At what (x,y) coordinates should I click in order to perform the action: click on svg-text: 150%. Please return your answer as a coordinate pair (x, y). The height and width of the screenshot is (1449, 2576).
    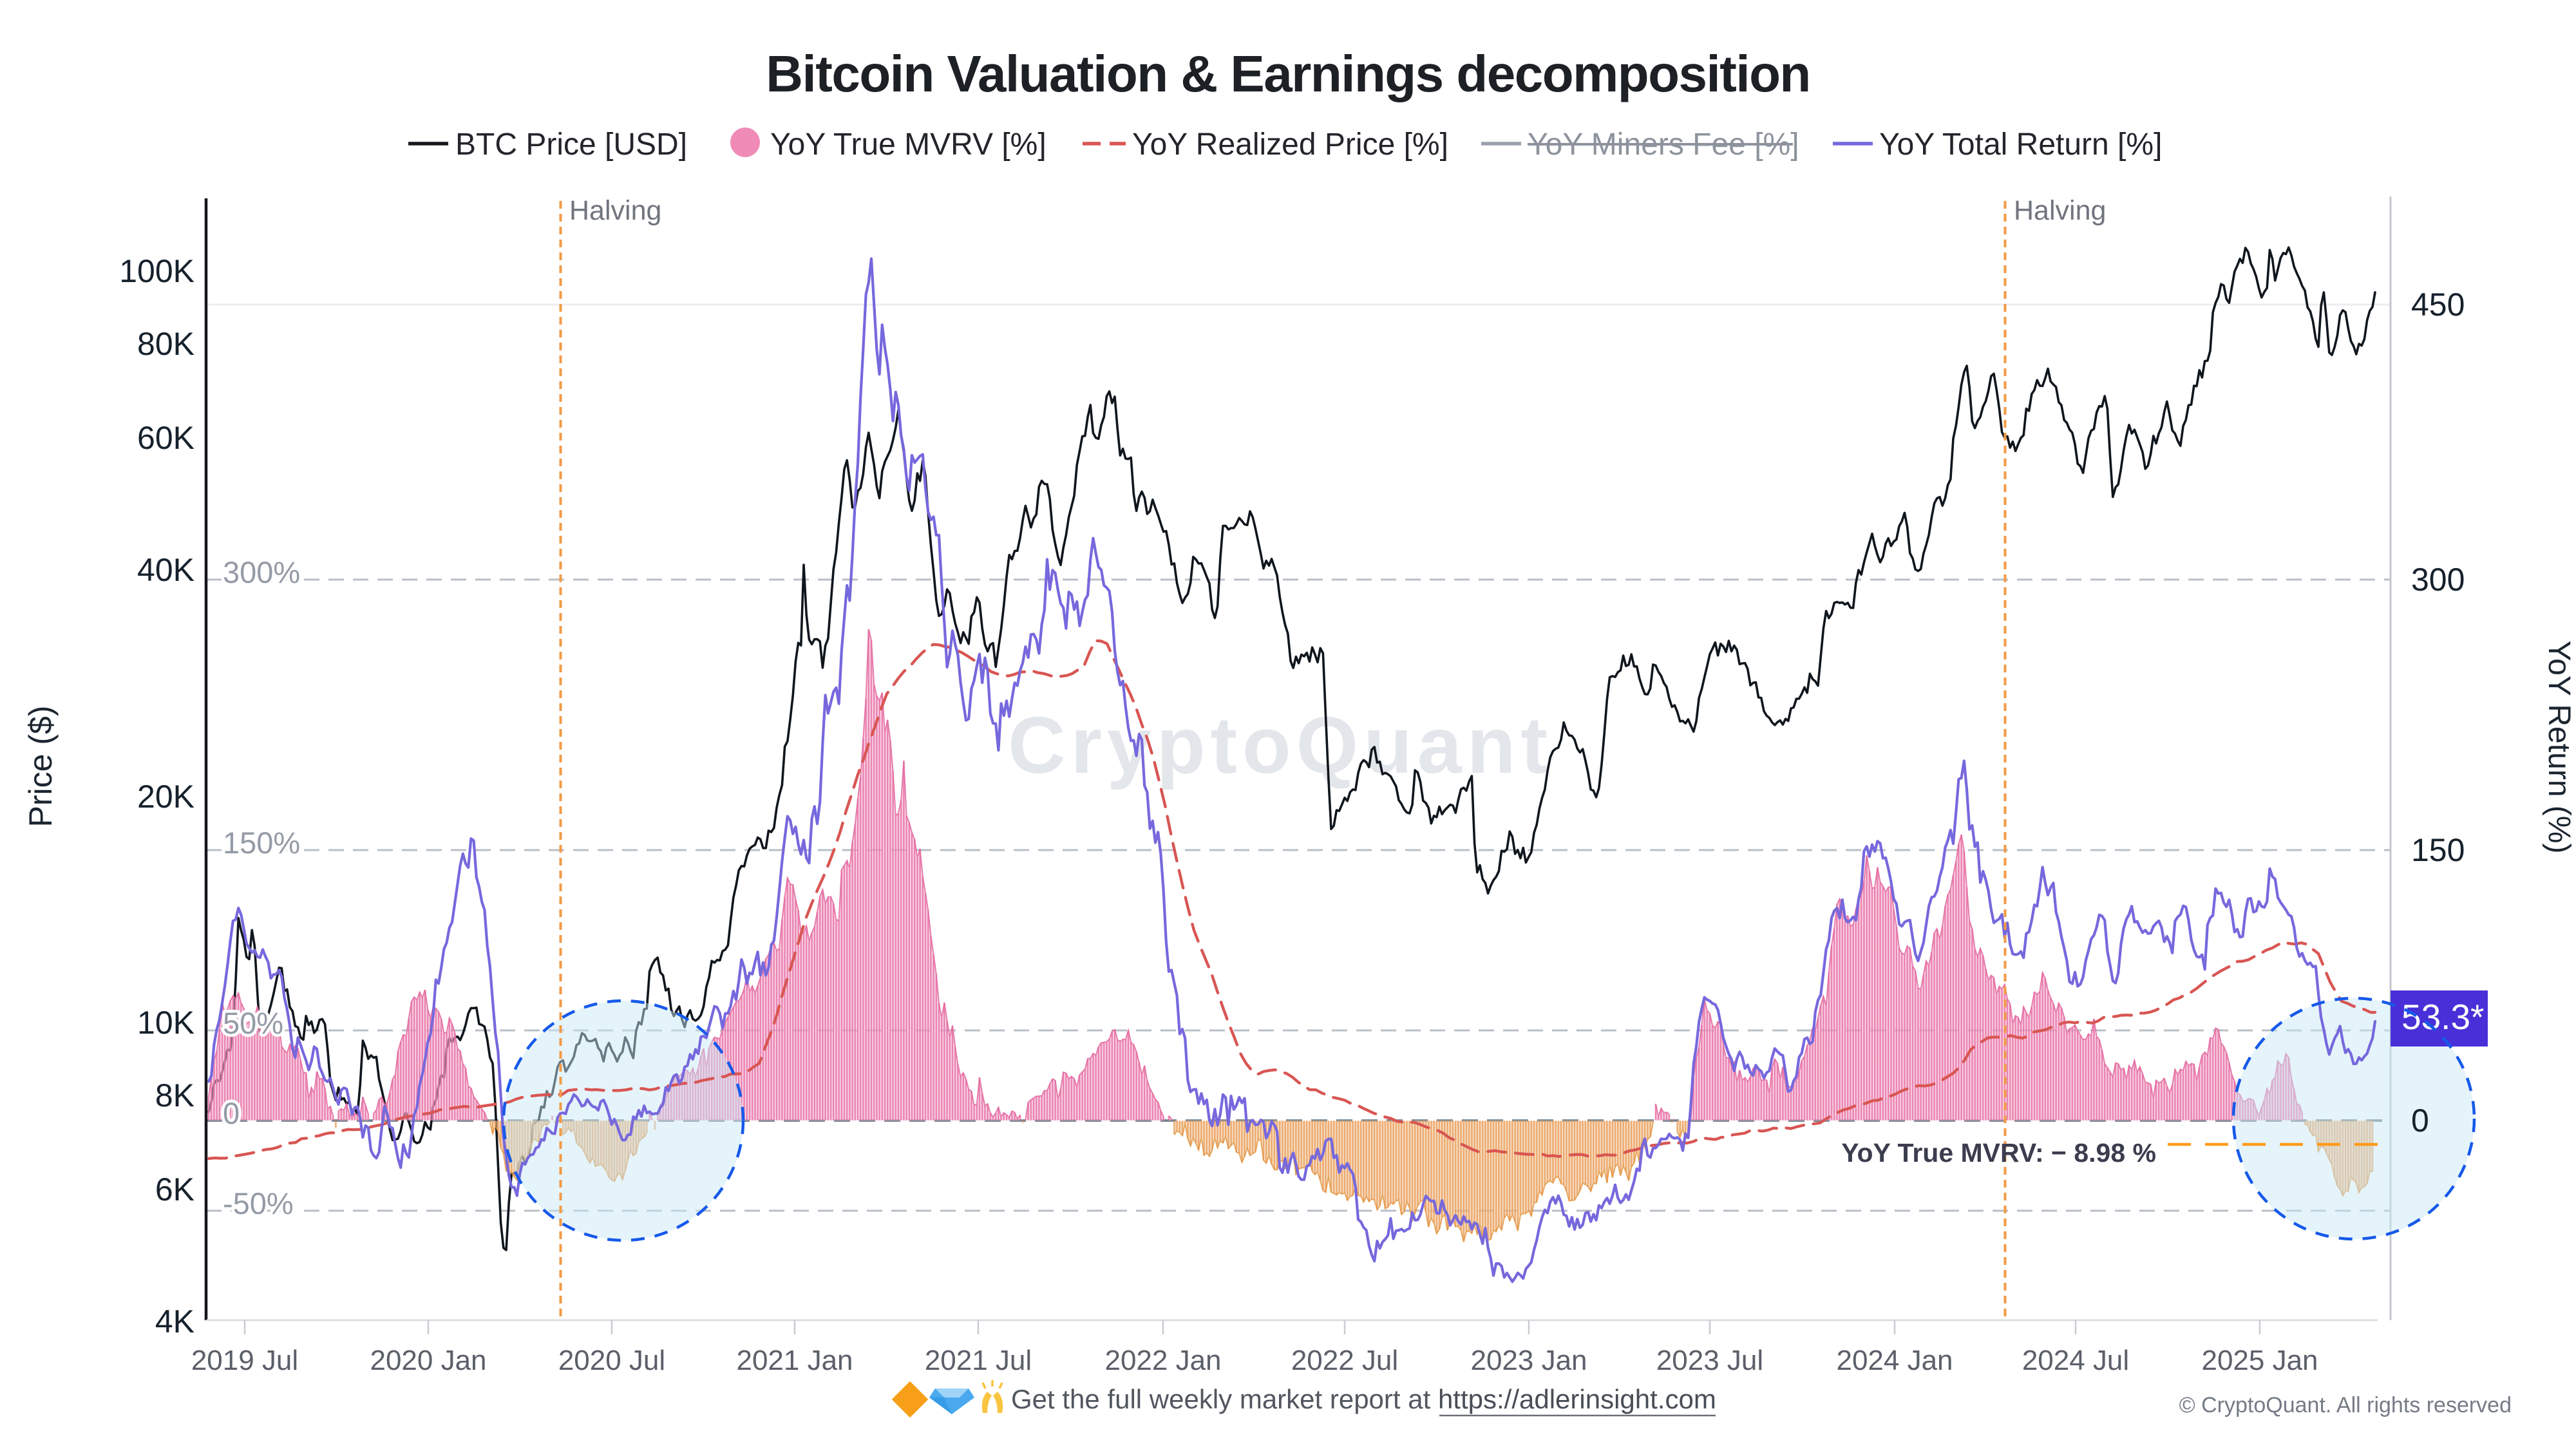
    Looking at the image, I should click on (261, 843).